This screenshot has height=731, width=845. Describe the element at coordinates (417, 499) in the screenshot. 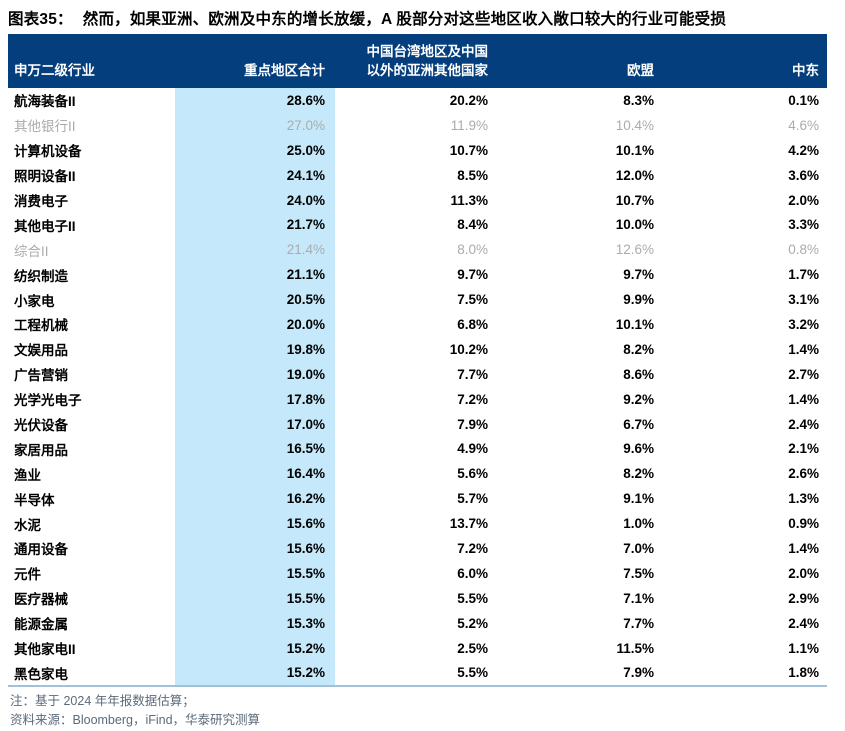

I see `table-row: 半导体 16.2% 5.7% 9.1% 1.3%` at that location.